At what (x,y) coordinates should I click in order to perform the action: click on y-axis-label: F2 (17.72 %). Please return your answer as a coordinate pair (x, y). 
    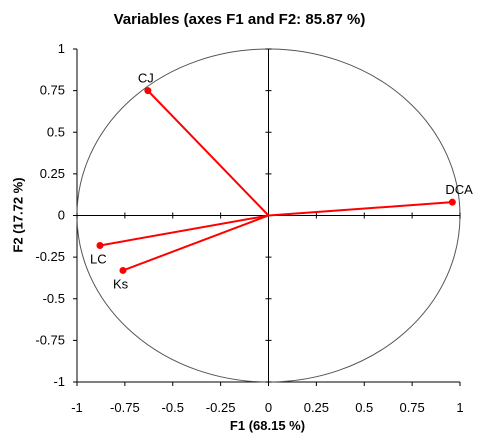
    Looking at the image, I should click on (18, 215).